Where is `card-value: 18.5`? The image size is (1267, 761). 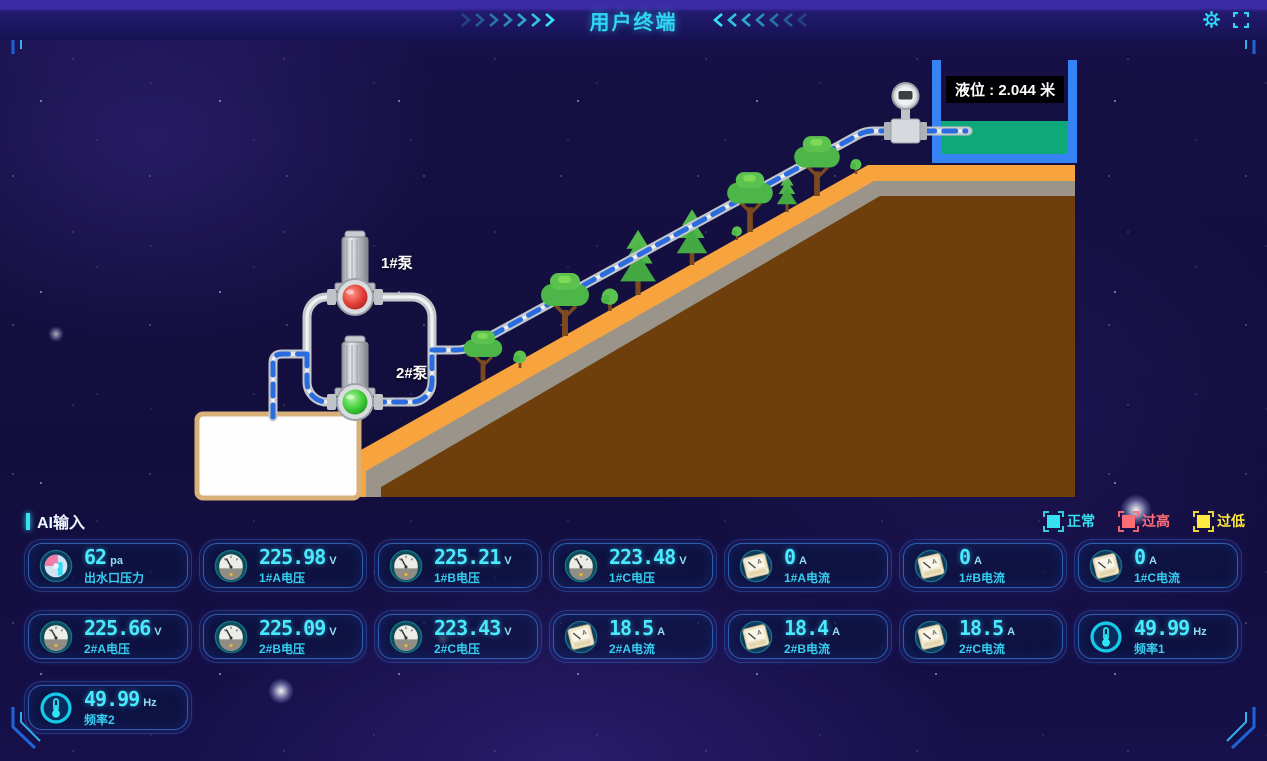
card-value: 18.5 is located at coordinates (981, 628).